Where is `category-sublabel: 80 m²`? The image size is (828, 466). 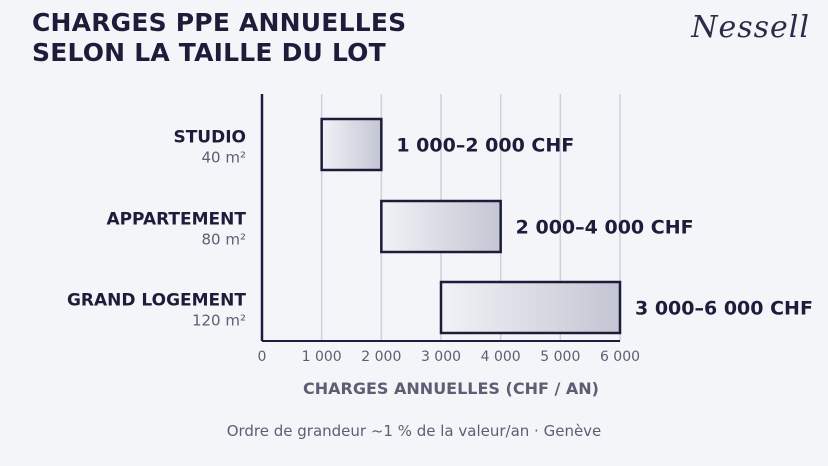 category-sublabel: 80 m² is located at coordinates (224, 240).